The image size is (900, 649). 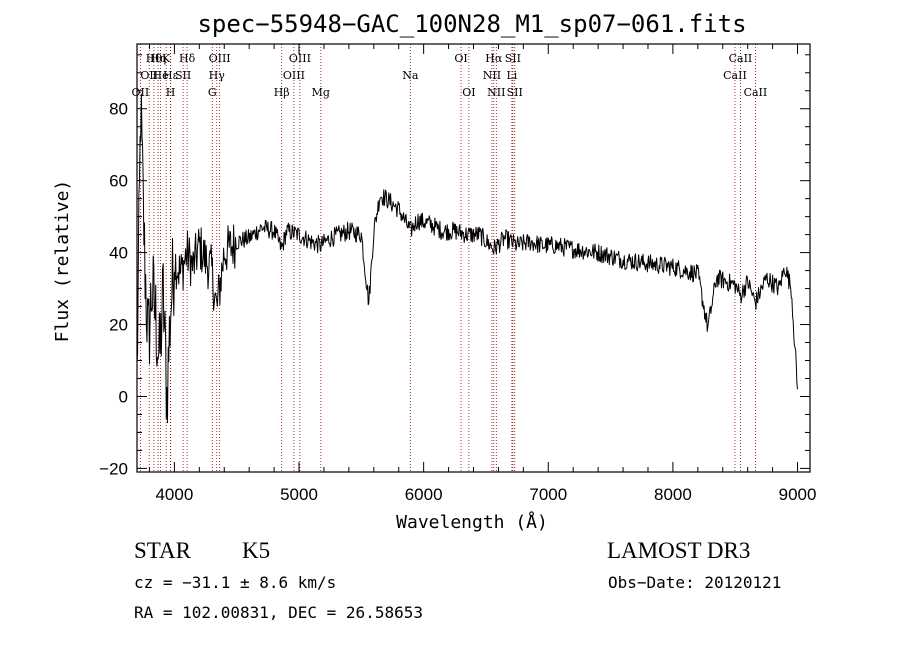 I want to click on spectral-line-label: Hε, so click(x=171, y=75).